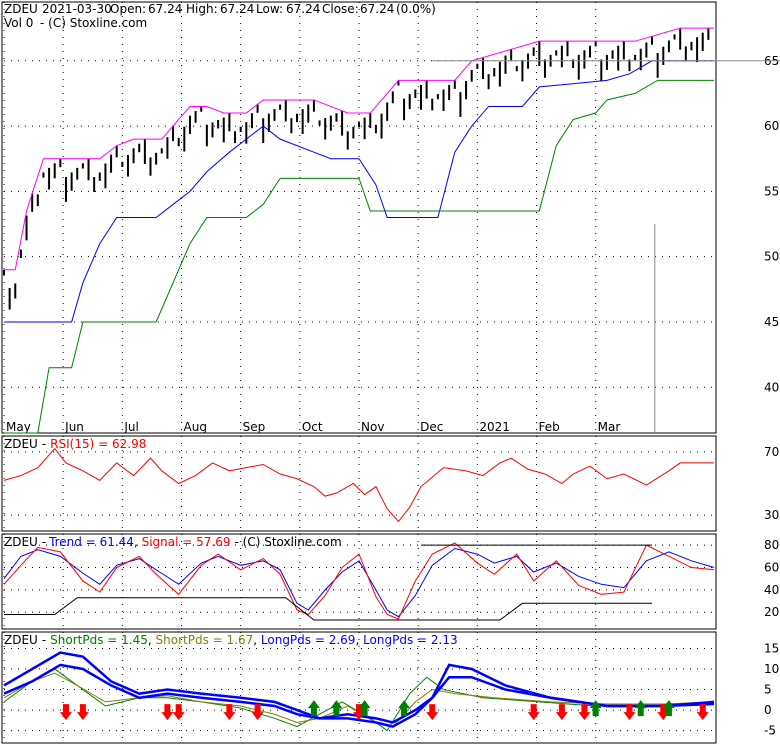 The height and width of the screenshot is (745, 780). Describe the element at coordinates (75, 444) in the screenshot. I see `rsi-legend: ZDEU - RSI(15) = 62.98` at that location.